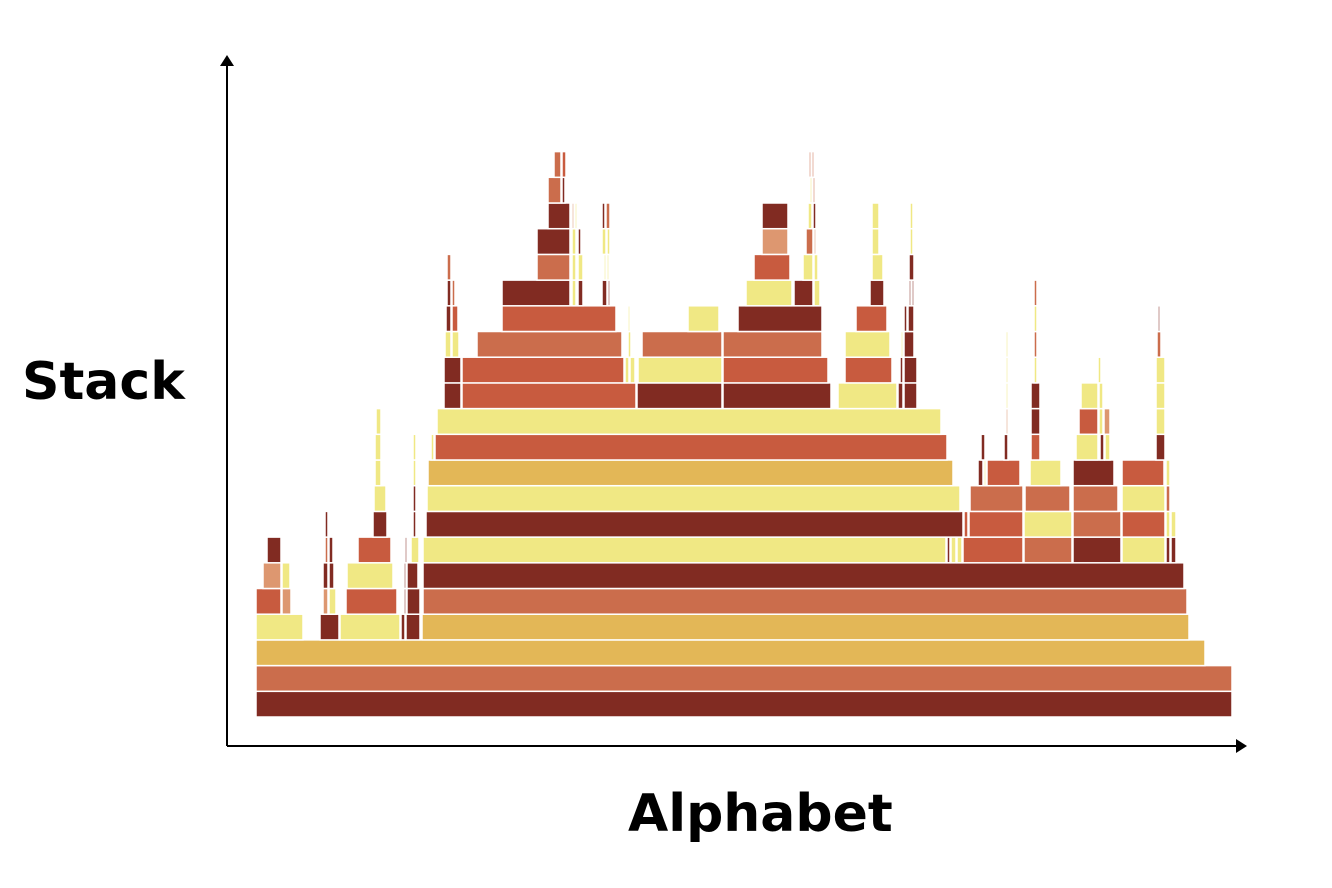 The image size is (1332, 888). Describe the element at coordinates (227, 60) in the screenshot. I see `y-axis-arrowhead` at that location.